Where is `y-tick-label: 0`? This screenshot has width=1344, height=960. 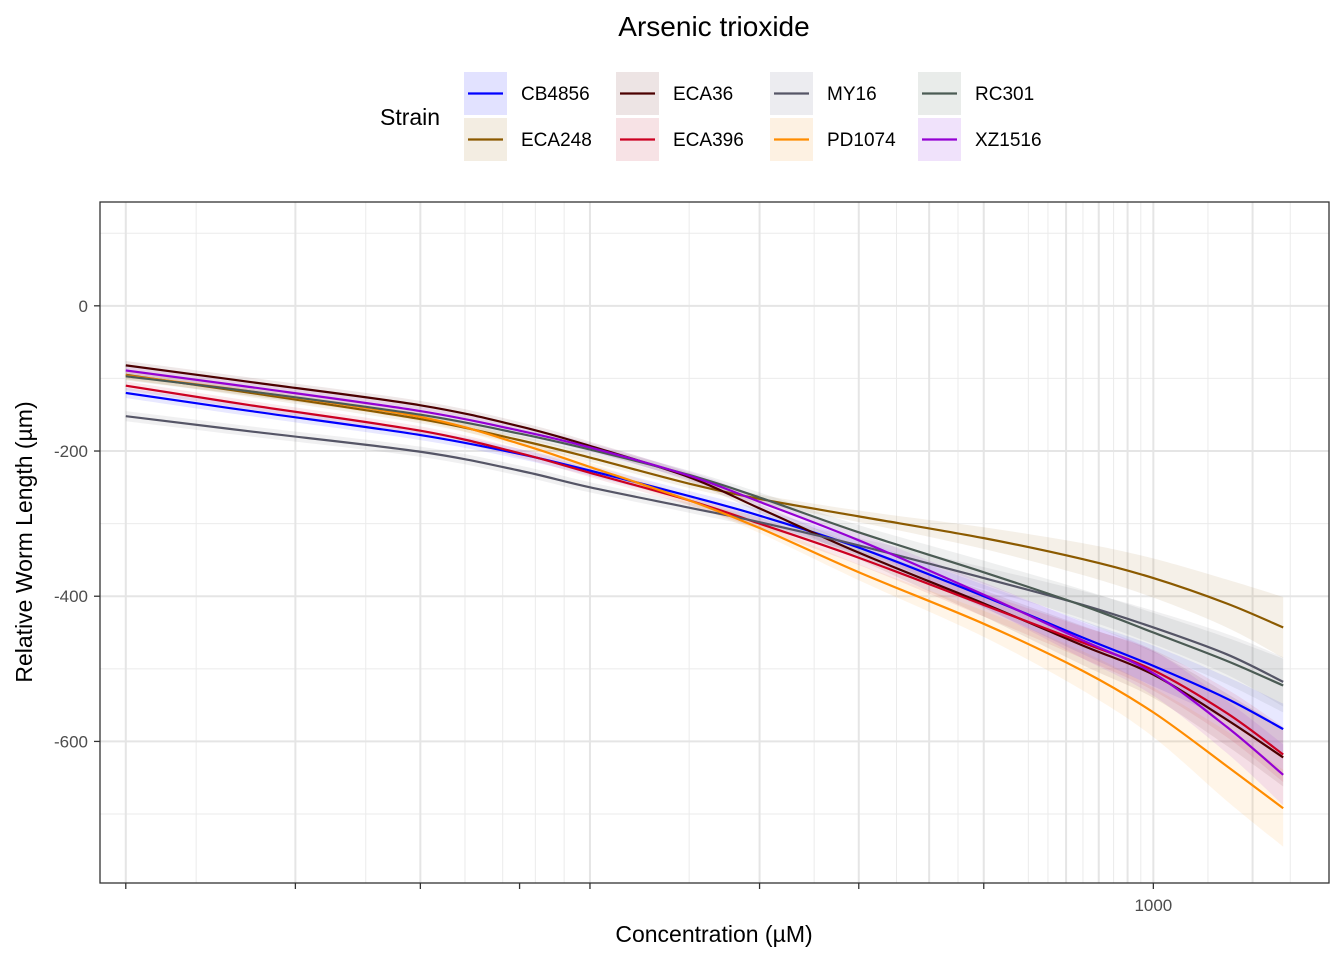
y-tick-label: 0 is located at coordinates (83, 306).